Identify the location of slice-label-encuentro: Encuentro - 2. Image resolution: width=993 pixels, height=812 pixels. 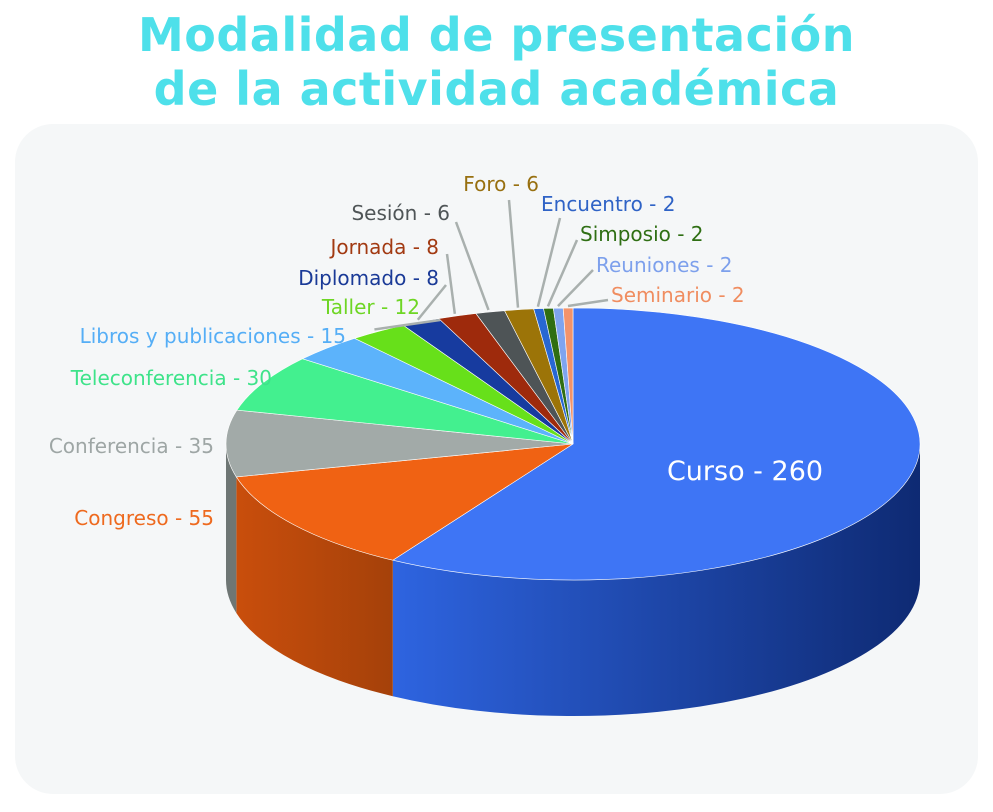
(608, 204).